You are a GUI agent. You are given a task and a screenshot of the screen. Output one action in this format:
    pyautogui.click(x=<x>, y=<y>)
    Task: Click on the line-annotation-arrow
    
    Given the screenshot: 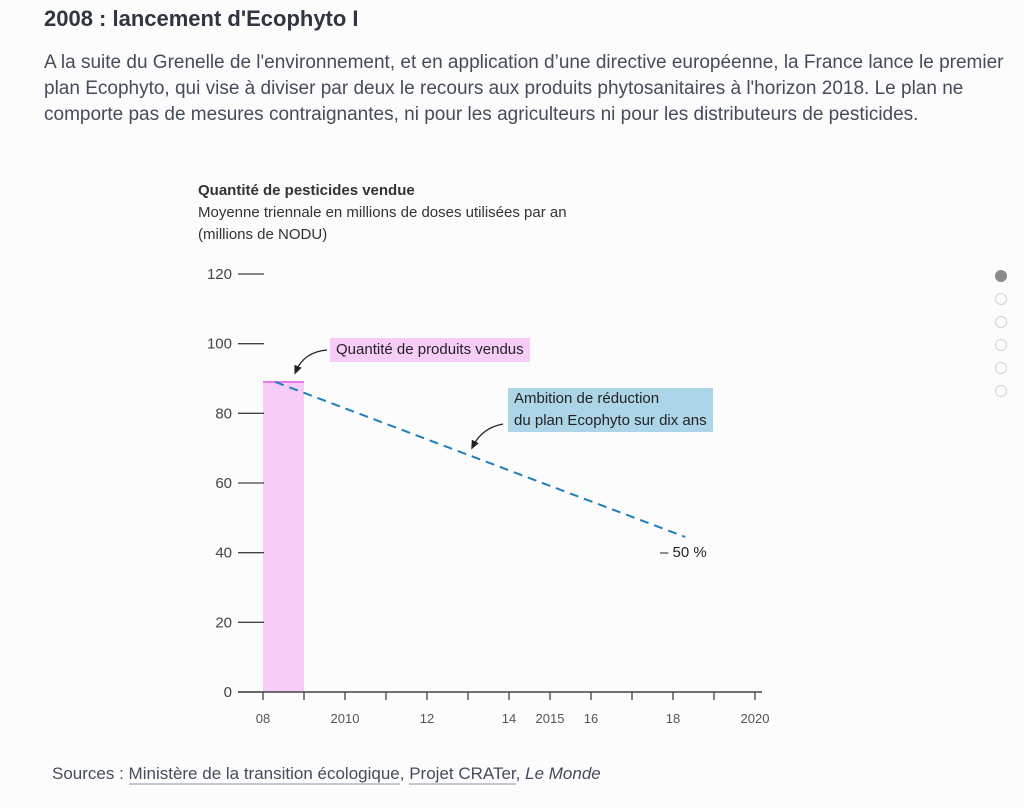 What is the action you would take?
    pyautogui.click(x=487, y=436)
    